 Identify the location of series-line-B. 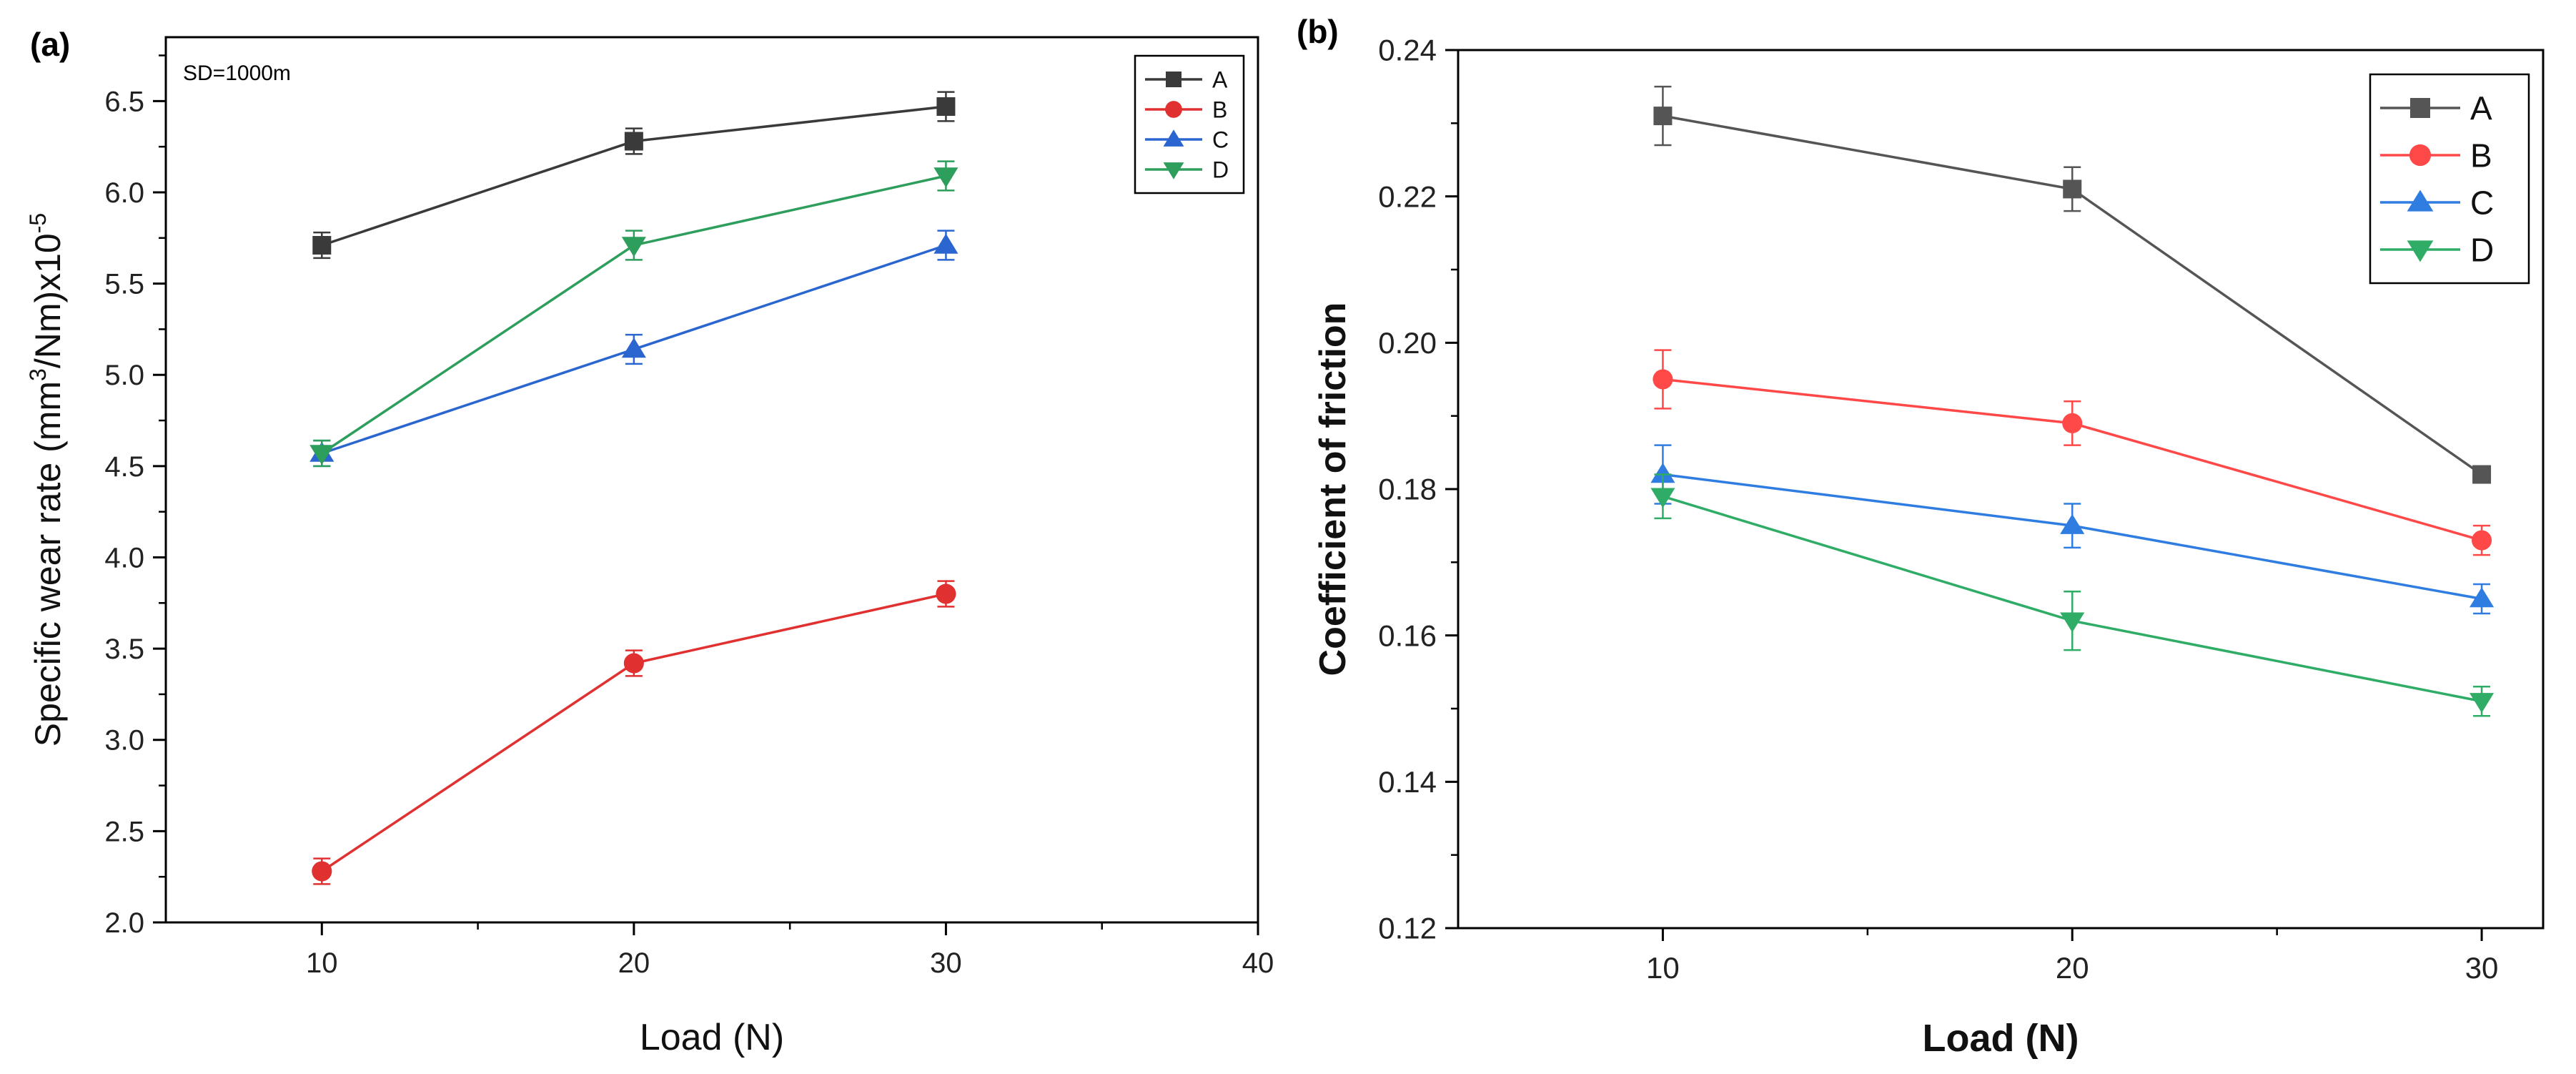
(634, 732).